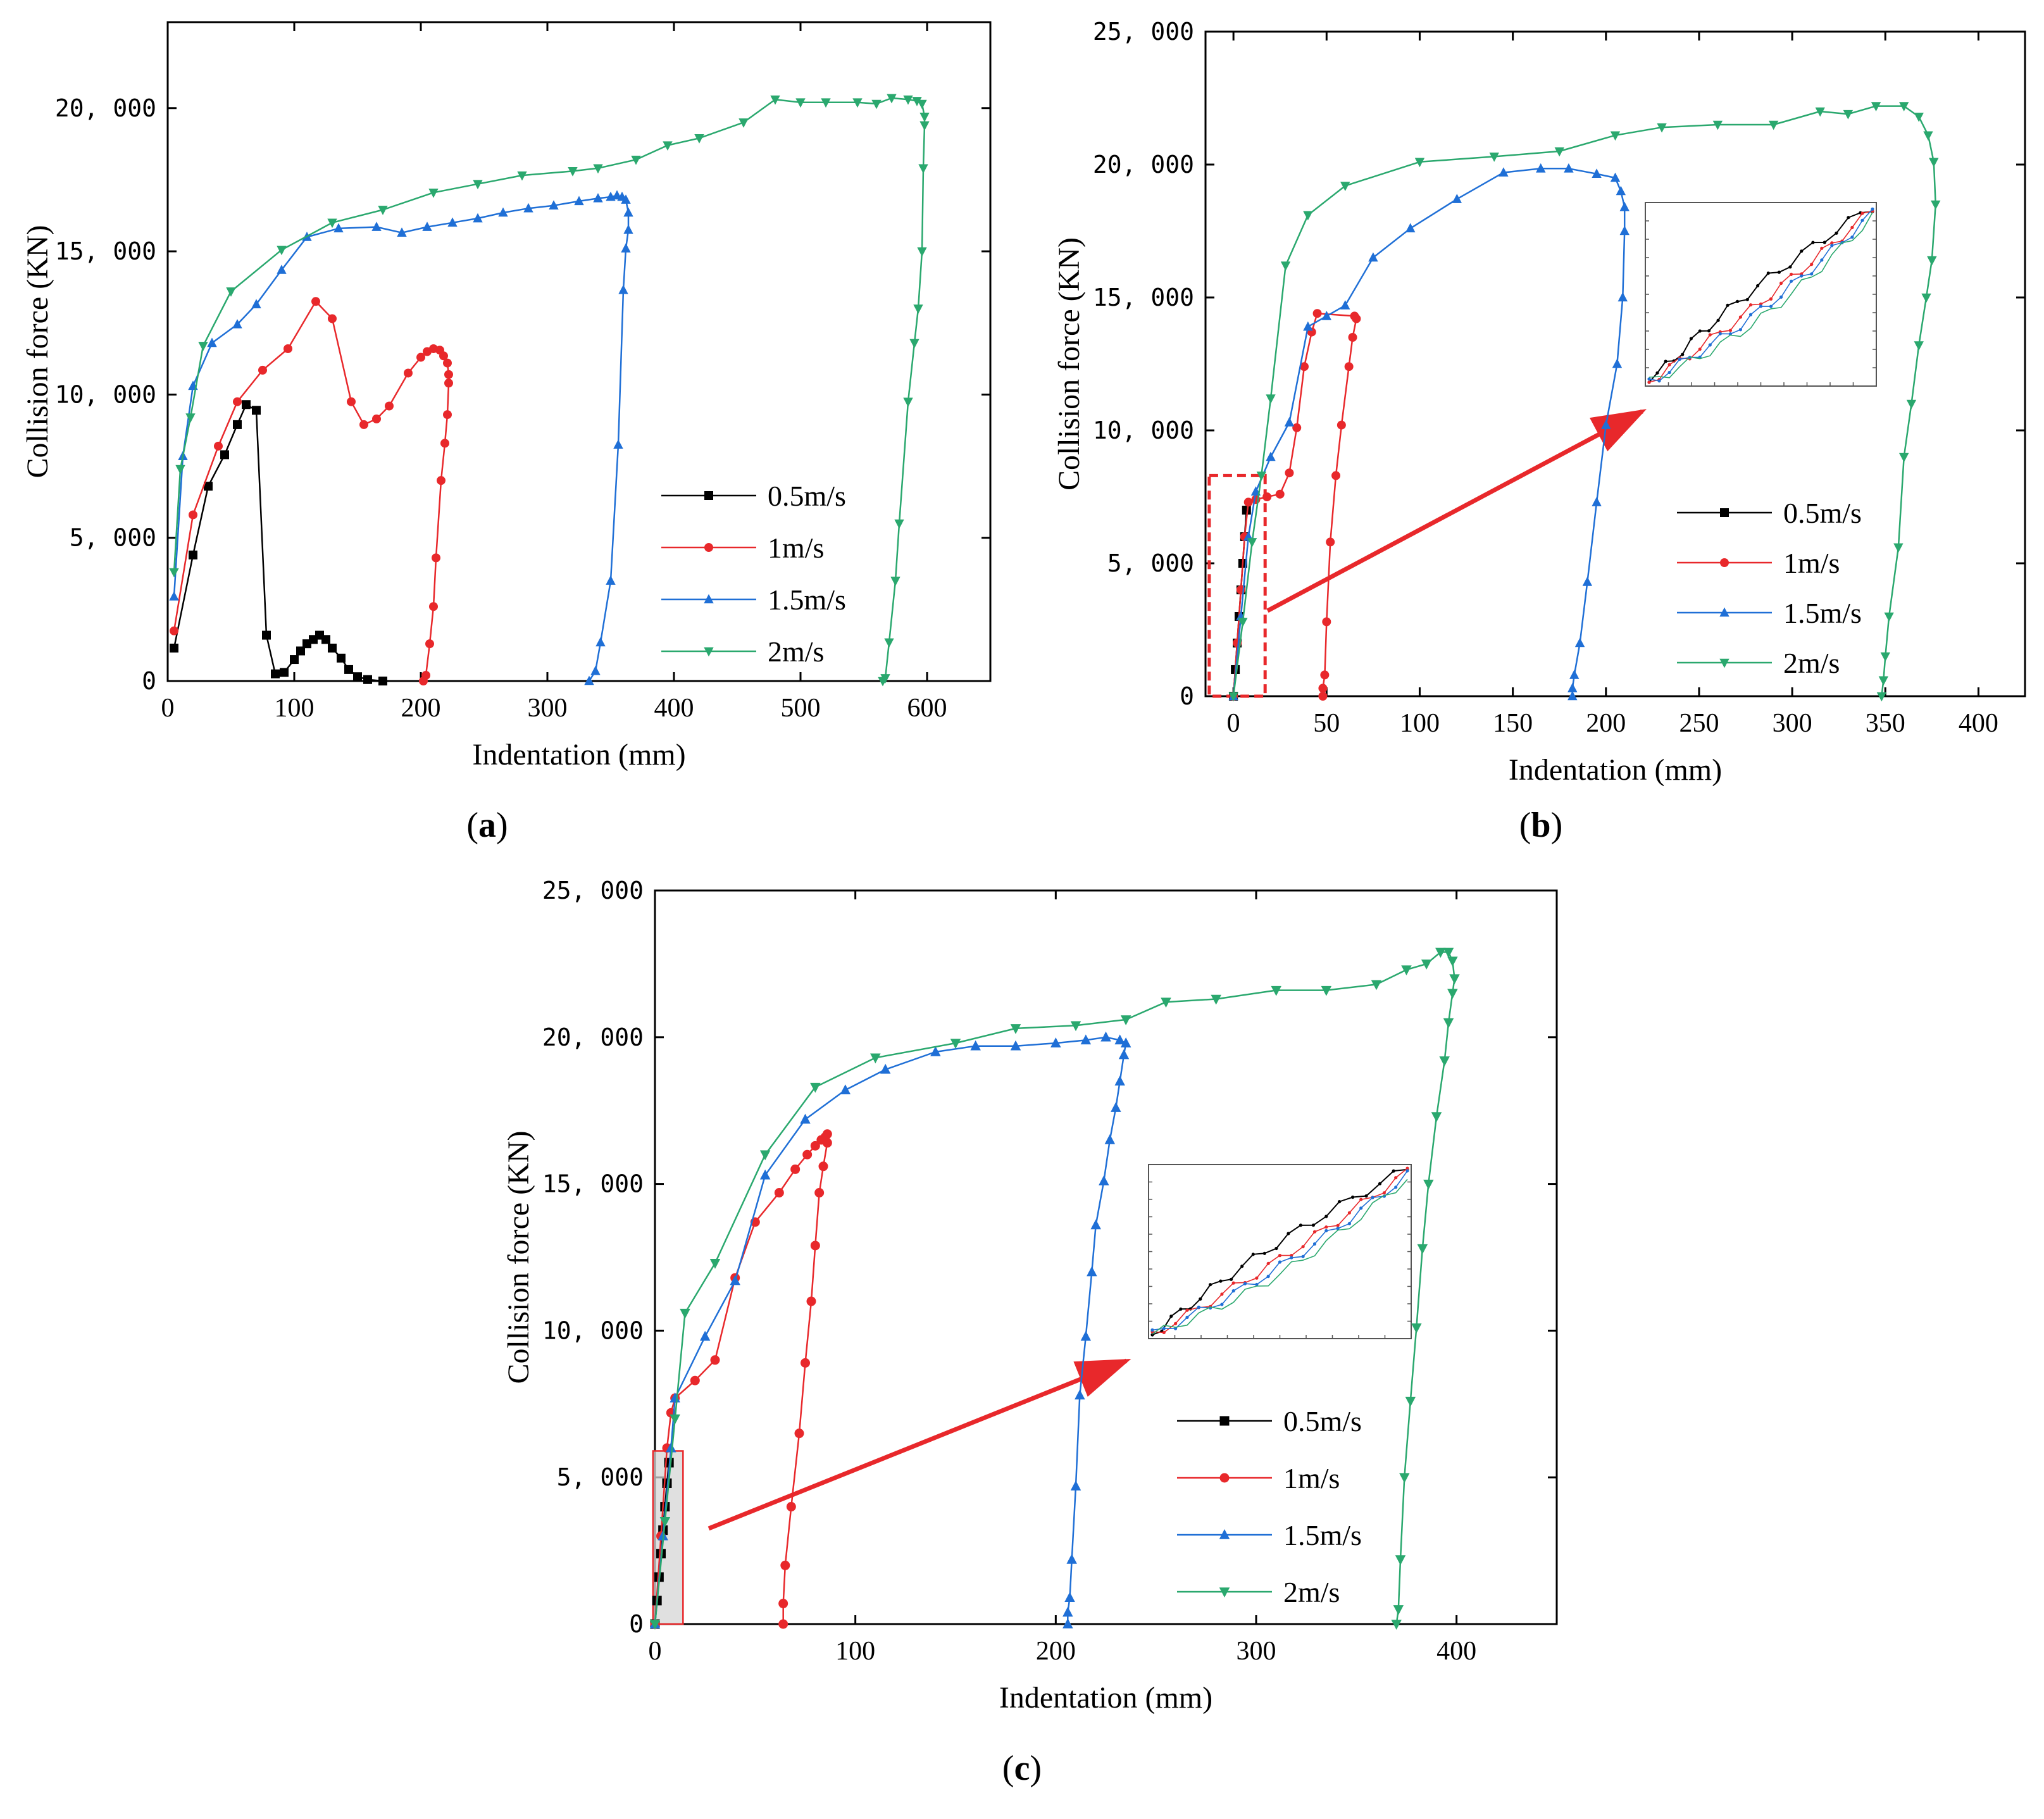 This screenshot has width=2044, height=1819. What do you see at coordinates (105, 108) in the screenshot?
I see `y-tick-label: 20, 000` at bounding box center [105, 108].